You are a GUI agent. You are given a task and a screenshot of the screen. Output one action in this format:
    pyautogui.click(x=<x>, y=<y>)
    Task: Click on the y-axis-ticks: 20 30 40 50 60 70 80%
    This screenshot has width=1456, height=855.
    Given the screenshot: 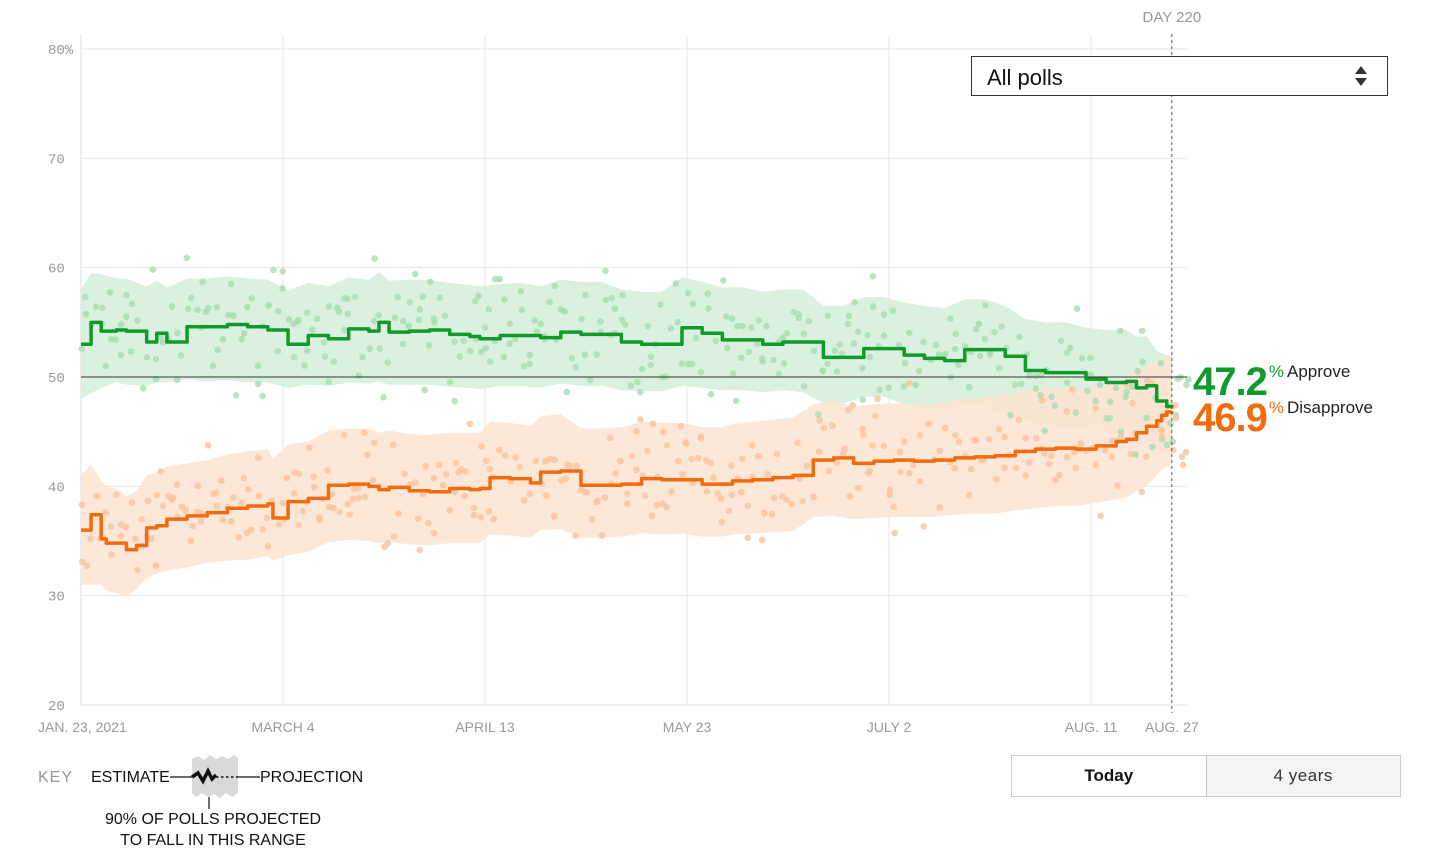 What is the action you would take?
    pyautogui.click(x=61, y=379)
    